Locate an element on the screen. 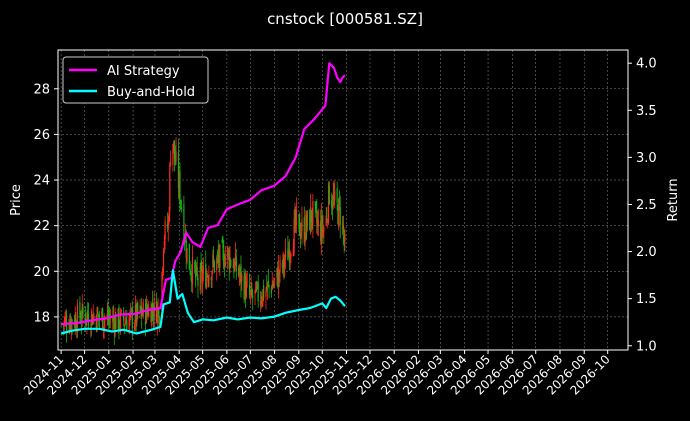  y2-tick-label: 1.5 is located at coordinates (646, 299).